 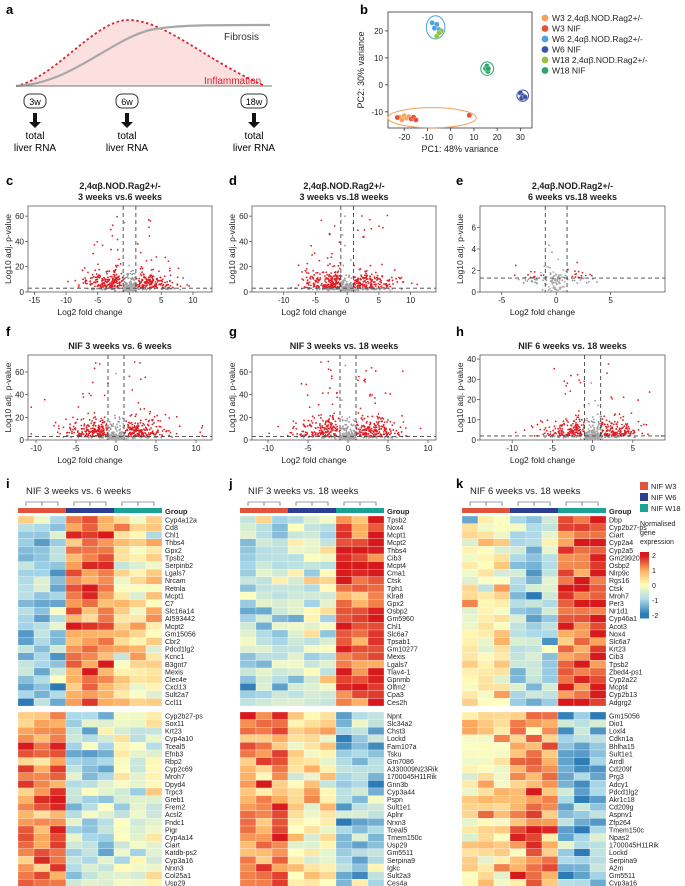 What do you see at coordinates (471, 400) in the screenshot?
I see `y-tick-label: 20` at bounding box center [471, 400].